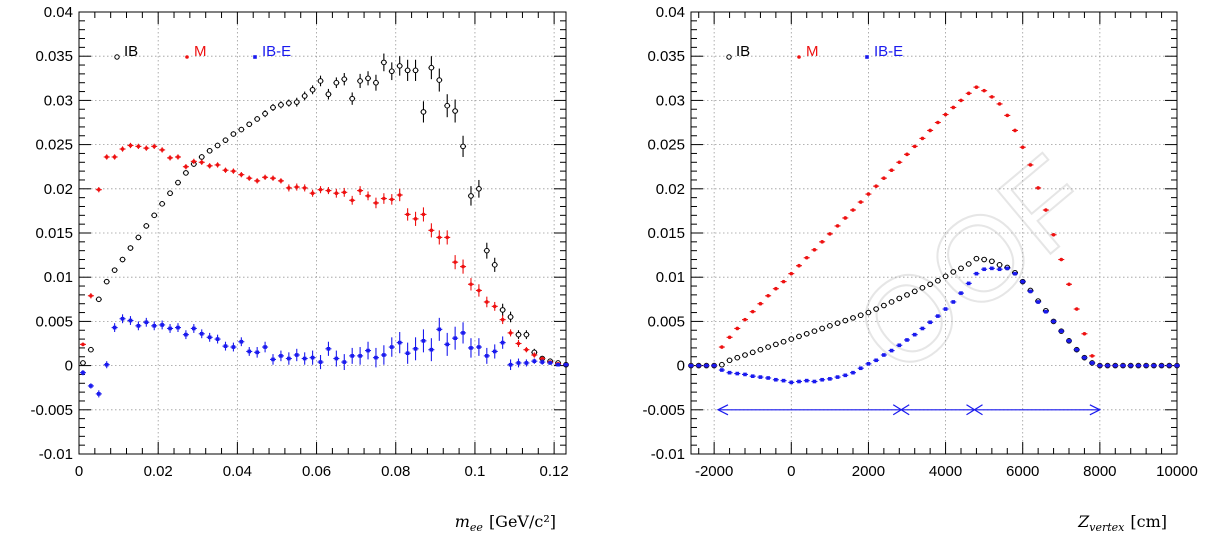  Describe the element at coordinates (554, 471) in the screenshot. I see `x-tick-label: 0.12` at that location.